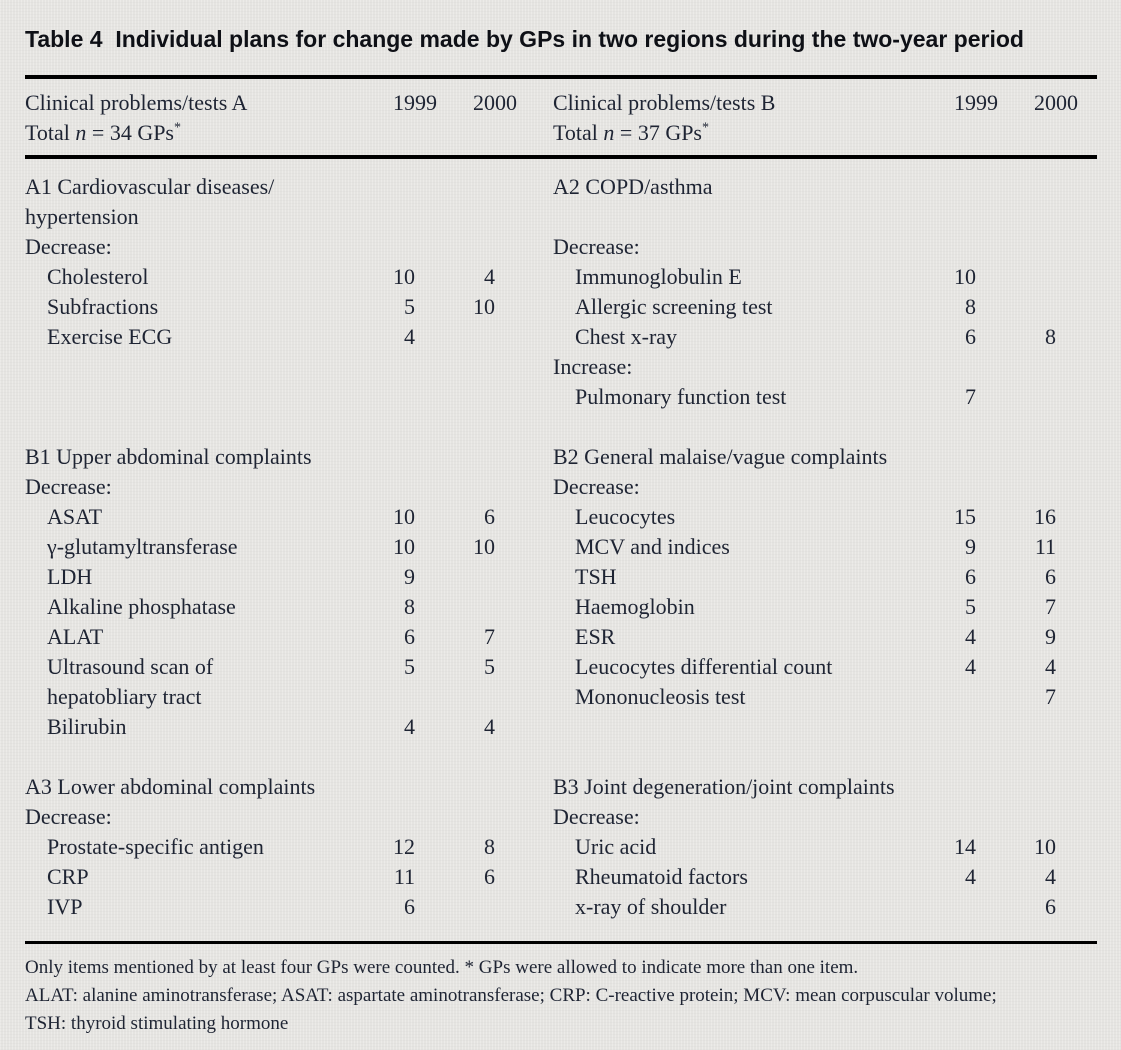  What do you see at coordinates (815, 397) in the screenshot?
I see `table-row: Pulmonary function test 7` at bounding box center [815, 397].